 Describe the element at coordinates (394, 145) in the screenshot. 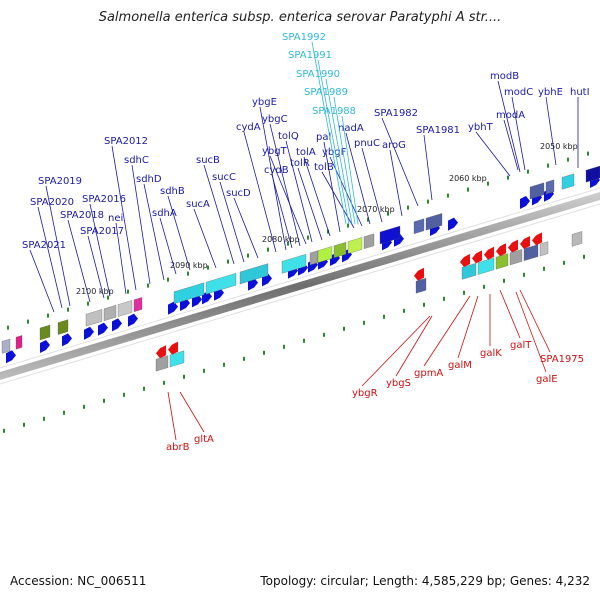

I see `gene-label-aroG: aroG` at that location.